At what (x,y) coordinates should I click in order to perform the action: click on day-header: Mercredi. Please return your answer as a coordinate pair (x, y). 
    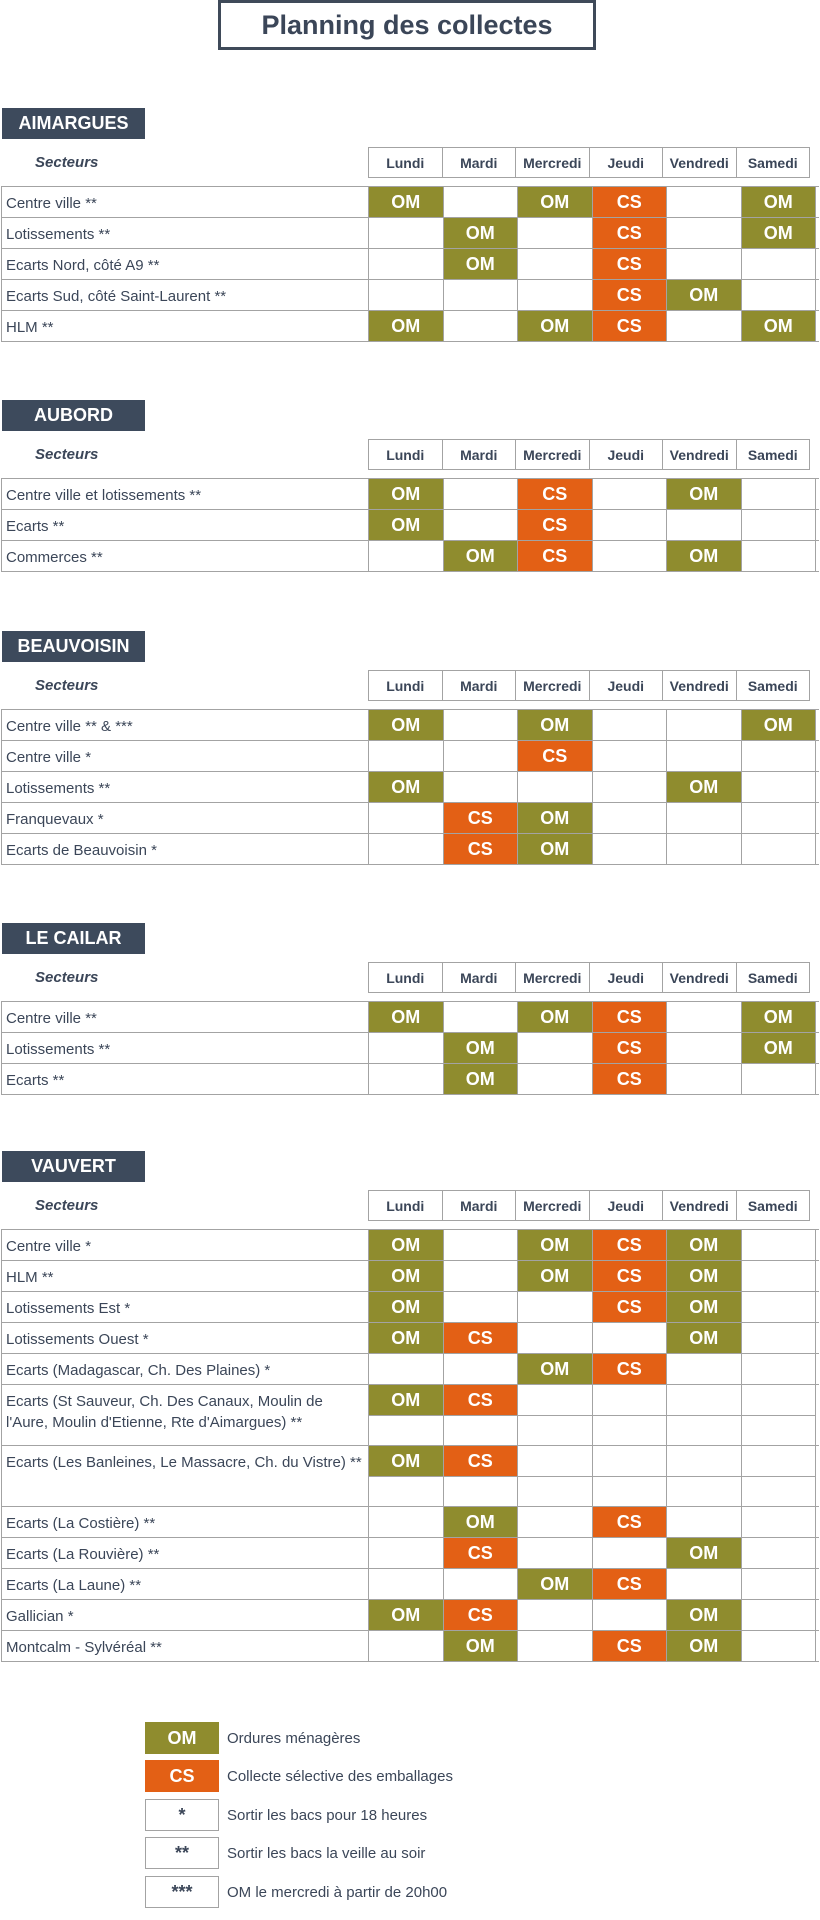
    Looking at the image, I should click on (552, 977).